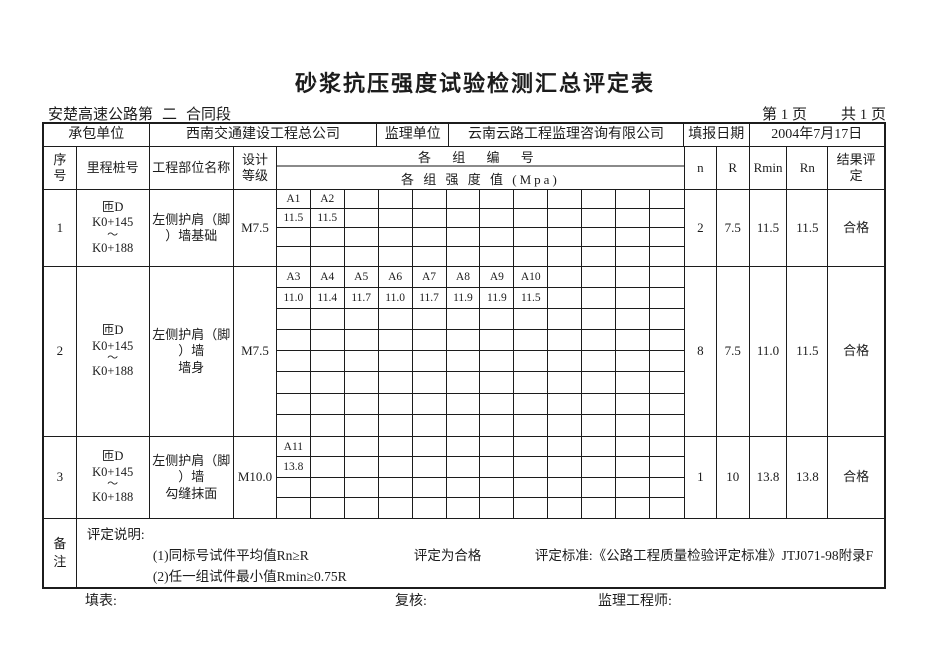 The height and width of the screenshot is (672, 950). What do you see at coordinates (293, 299) in the screenshot?
I see `group-strength-cell: 11.0` at bounding box center [293, 299].